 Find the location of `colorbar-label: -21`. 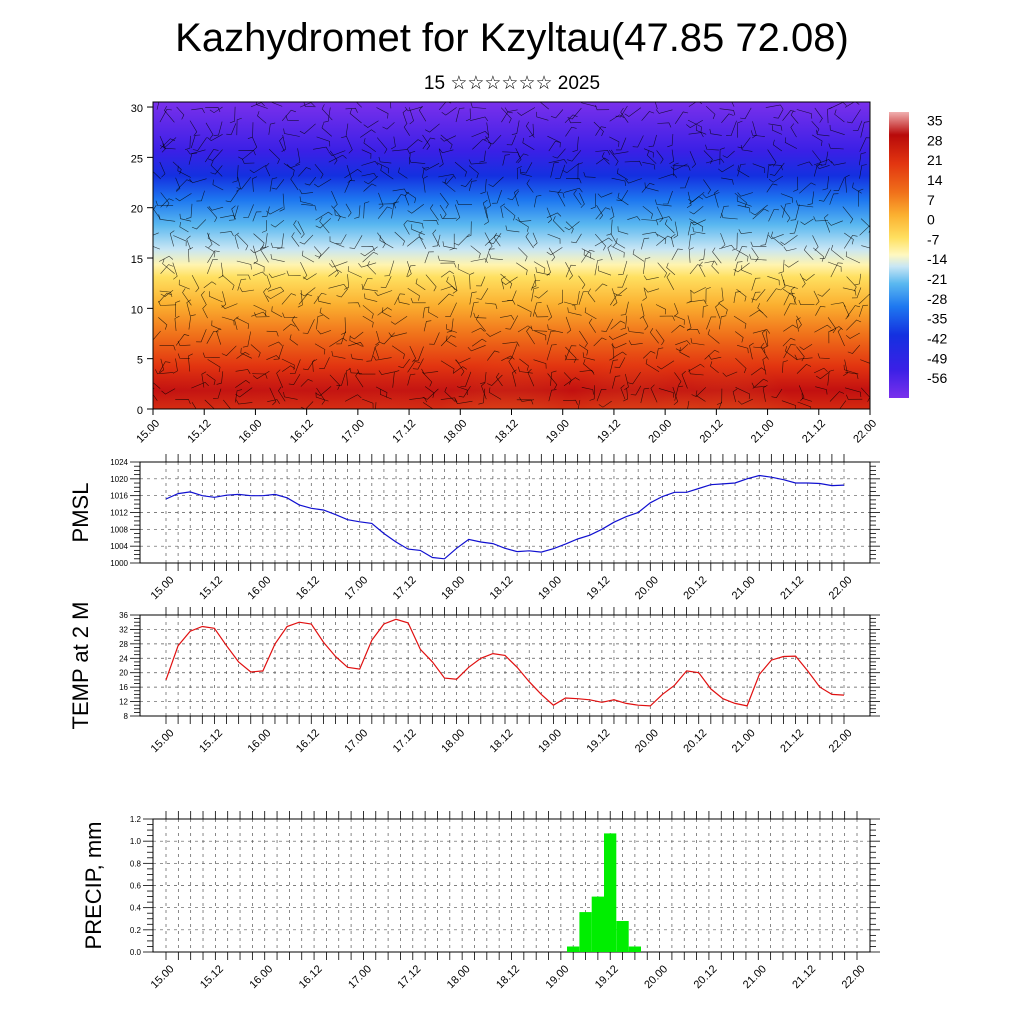

colorbar-label: -21 is located at coordinates (937, 279).